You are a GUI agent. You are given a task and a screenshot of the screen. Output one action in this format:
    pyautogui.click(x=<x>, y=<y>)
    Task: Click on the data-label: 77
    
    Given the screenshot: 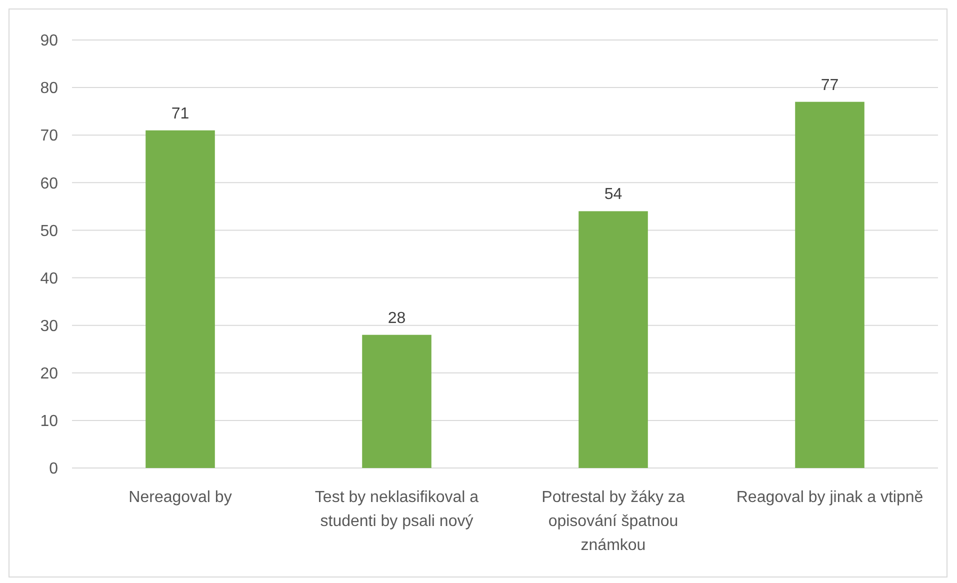 What is the action you would take?
    pyautogui.click(x=829, y=85)
    